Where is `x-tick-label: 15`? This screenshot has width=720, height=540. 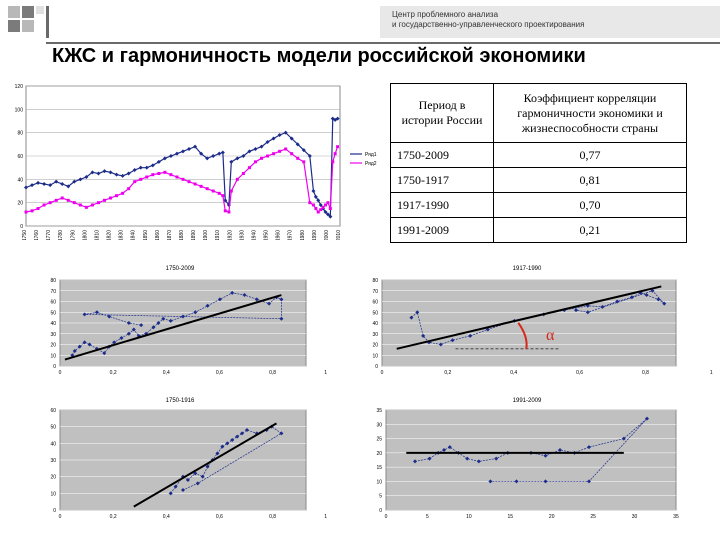 x-tick-label: 15 is located at coordinates (511, 517).